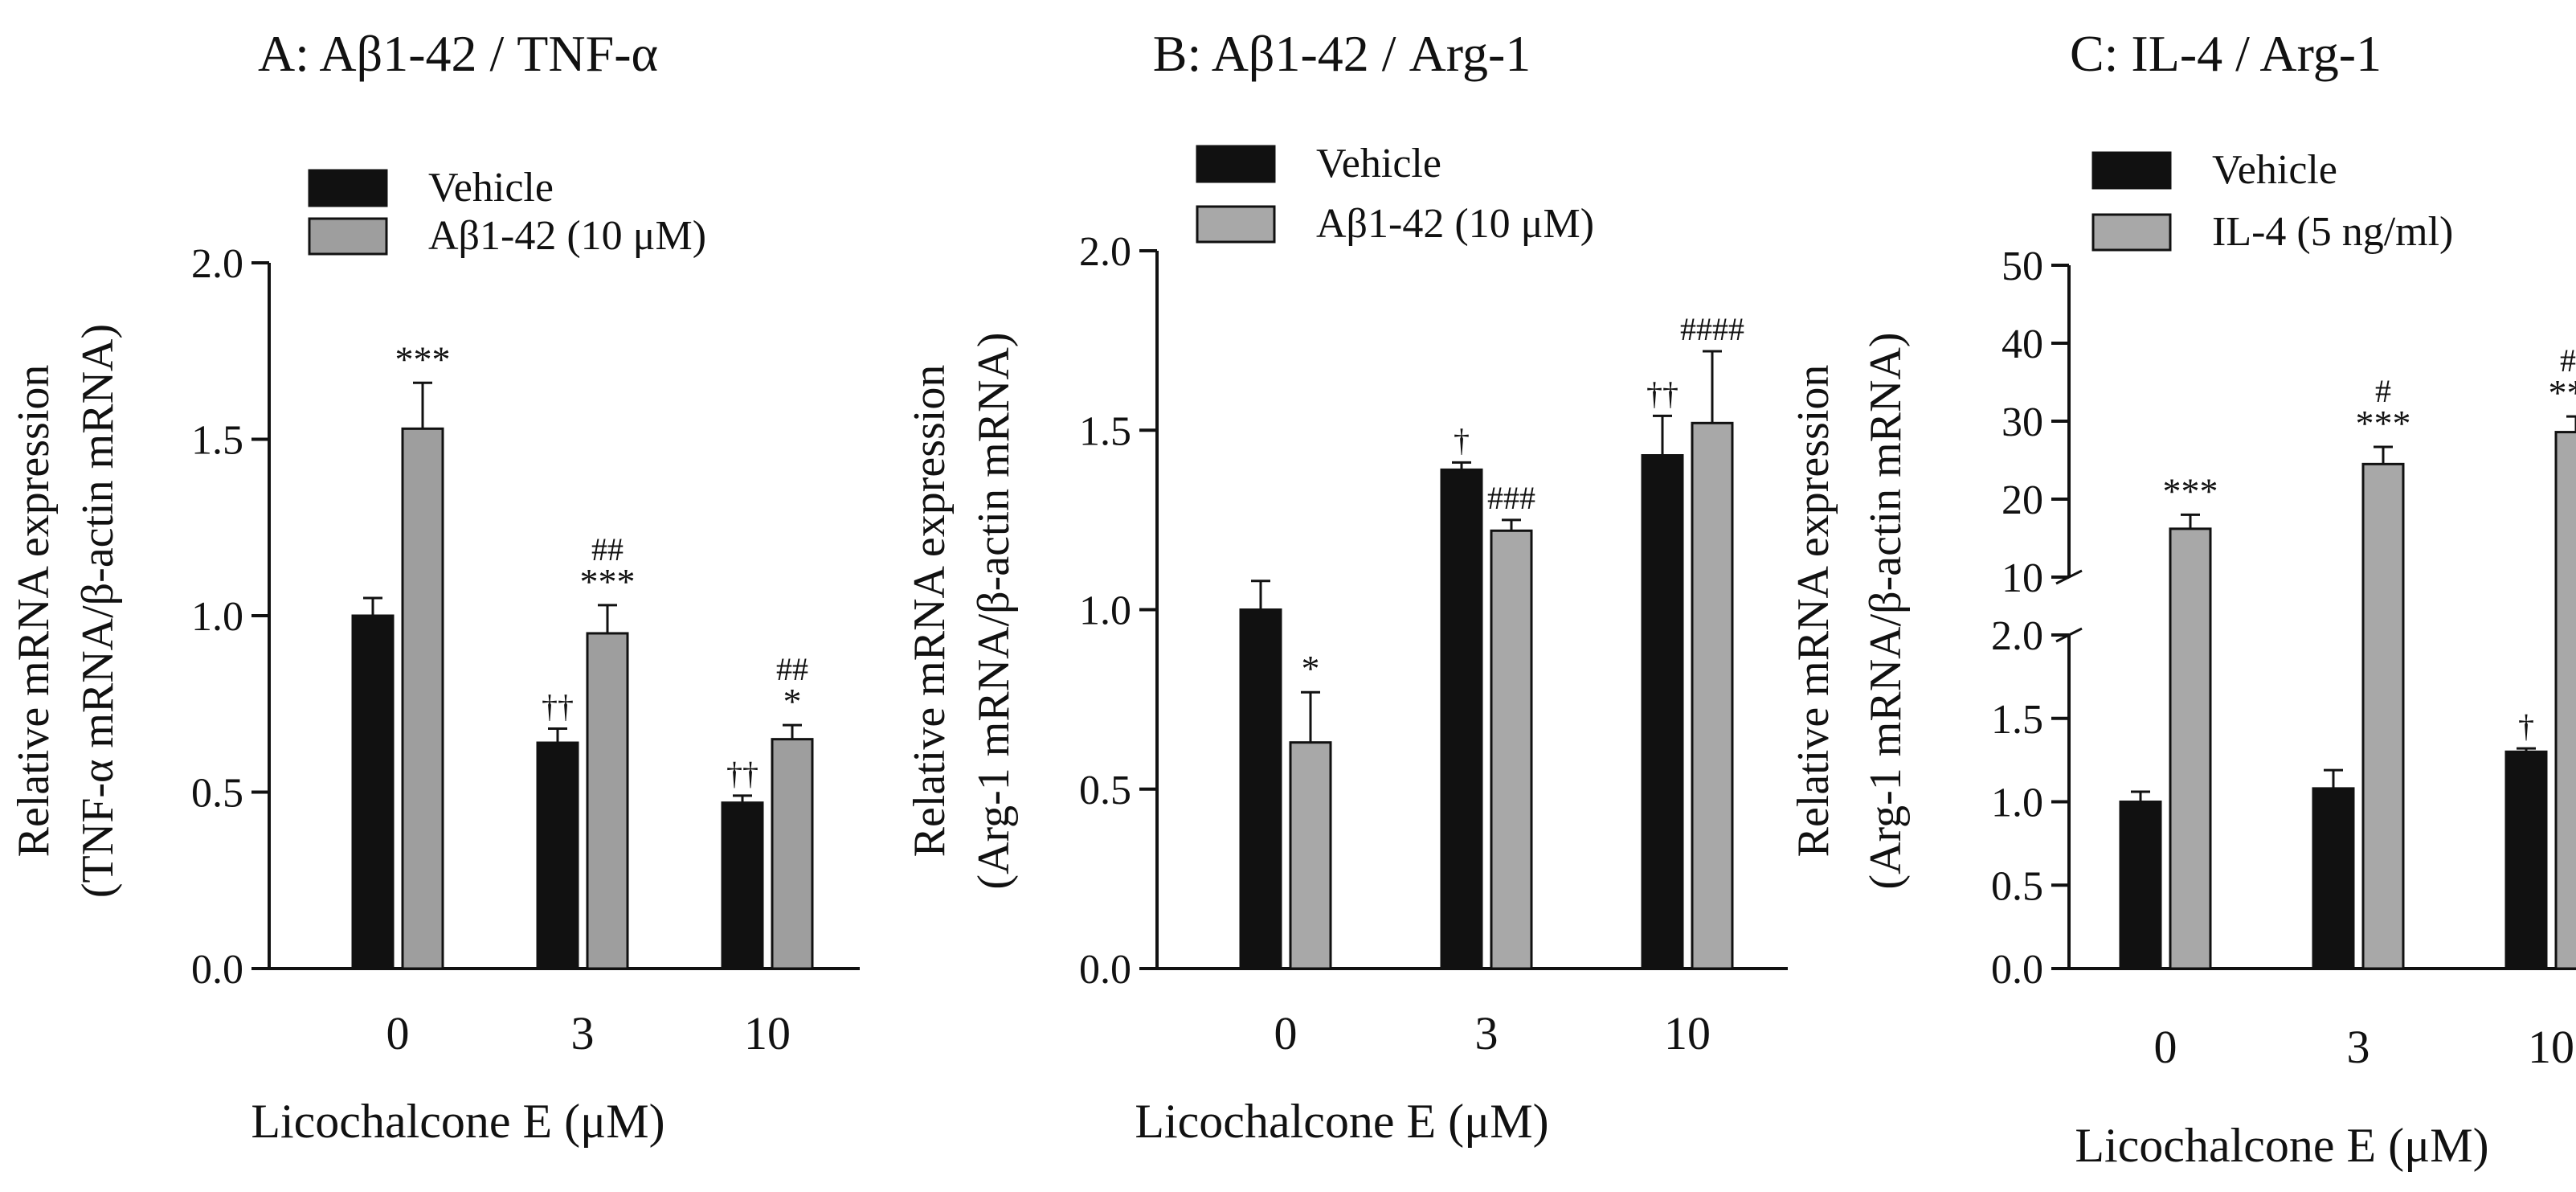 The image size is (2576, 1192). What do you see at coordinates (1311, 668) in the screenshot?
I see `panel-b-significance-mark: *` at bounding box center [1311, 668].